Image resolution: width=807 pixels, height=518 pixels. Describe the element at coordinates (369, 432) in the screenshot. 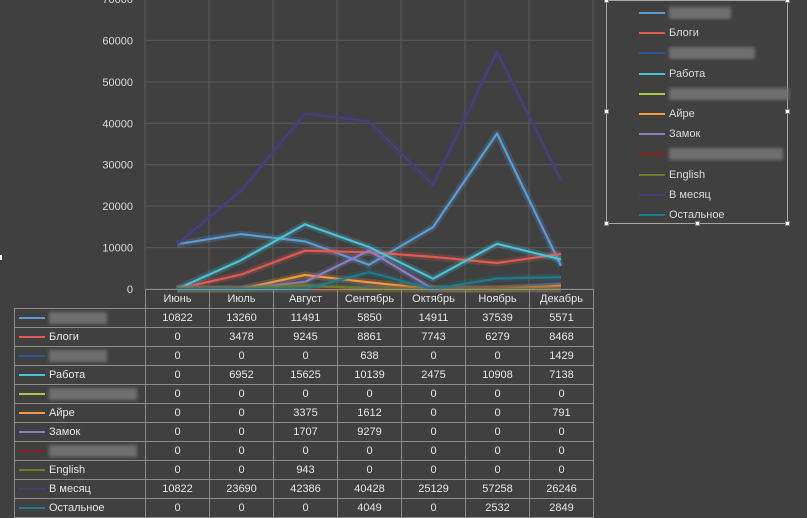

I see `table-cell: 9279` at that location.